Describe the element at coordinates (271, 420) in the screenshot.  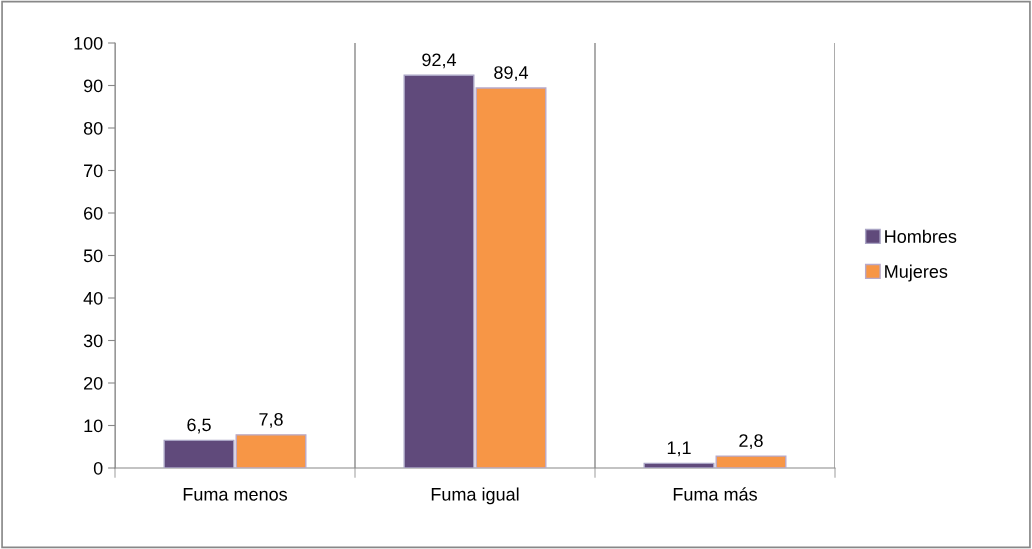
I see `data-label: 7,8` at that location.